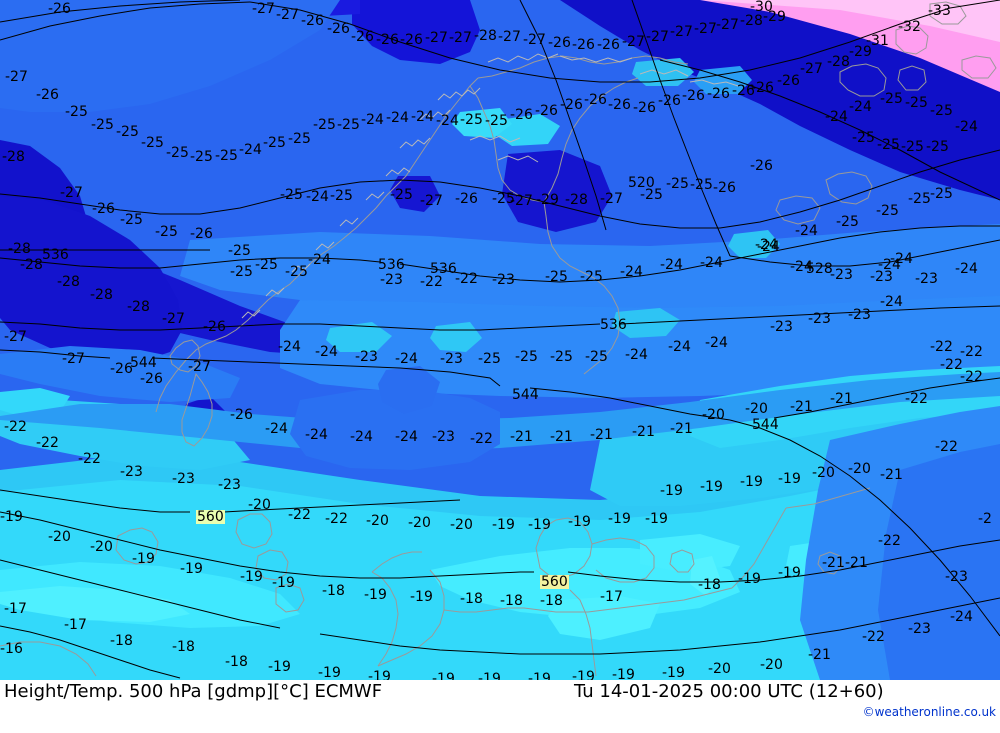  I want to click on shade-blue-central, so click(590, 268).